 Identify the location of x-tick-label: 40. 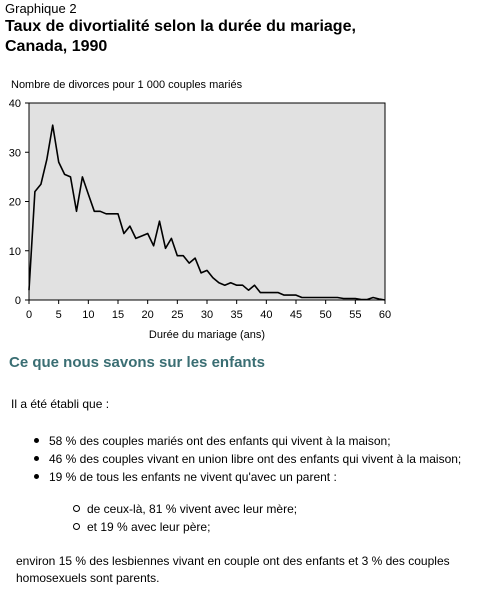
(266, 315).